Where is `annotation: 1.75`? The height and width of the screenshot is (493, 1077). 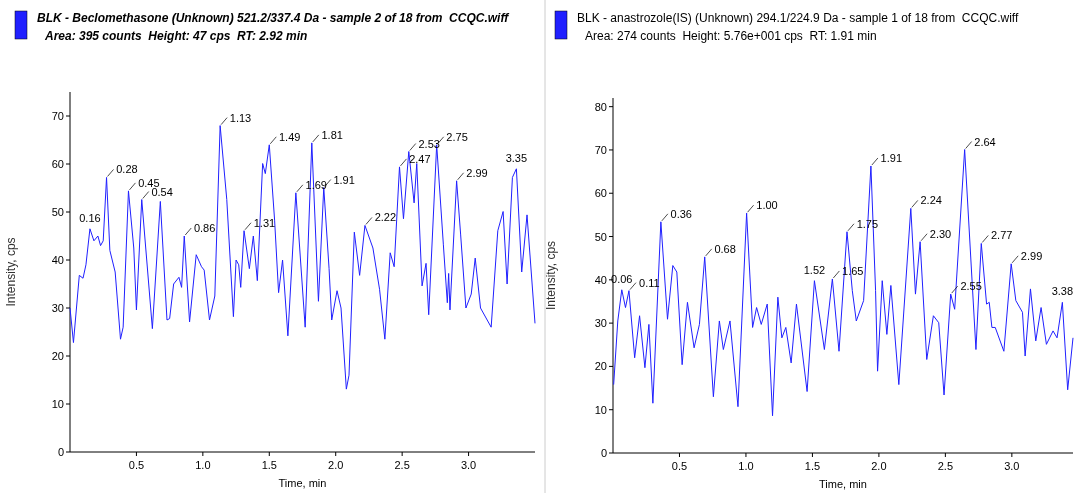 annotation: 1.75 is located at coordinates (867, 223).